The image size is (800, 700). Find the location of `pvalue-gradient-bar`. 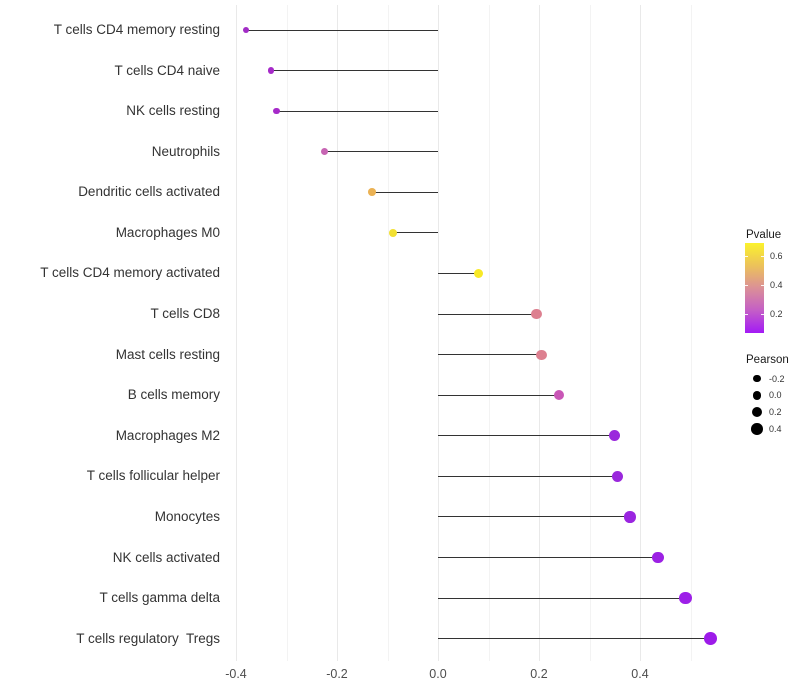

pvalue-gradient-bar is located at coordinates (754, 288).